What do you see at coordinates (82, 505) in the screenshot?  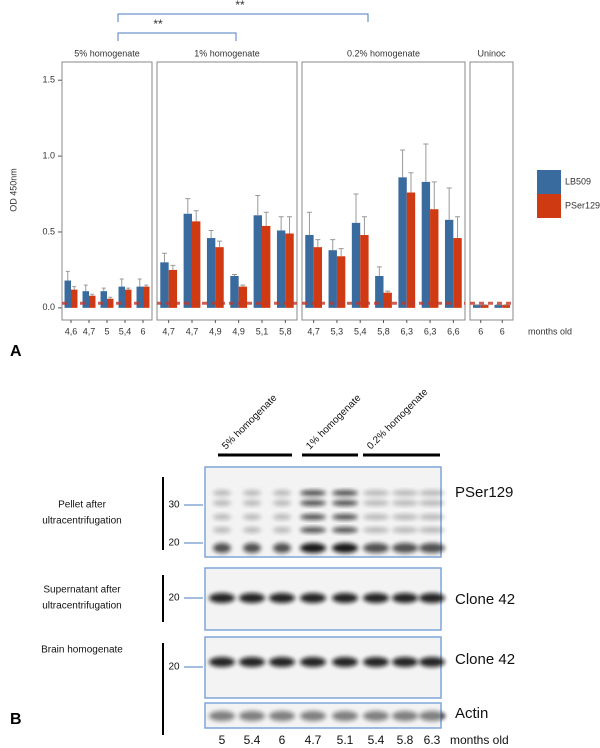 I see `row-label: Pellet after` at bounding box center [82, 505].